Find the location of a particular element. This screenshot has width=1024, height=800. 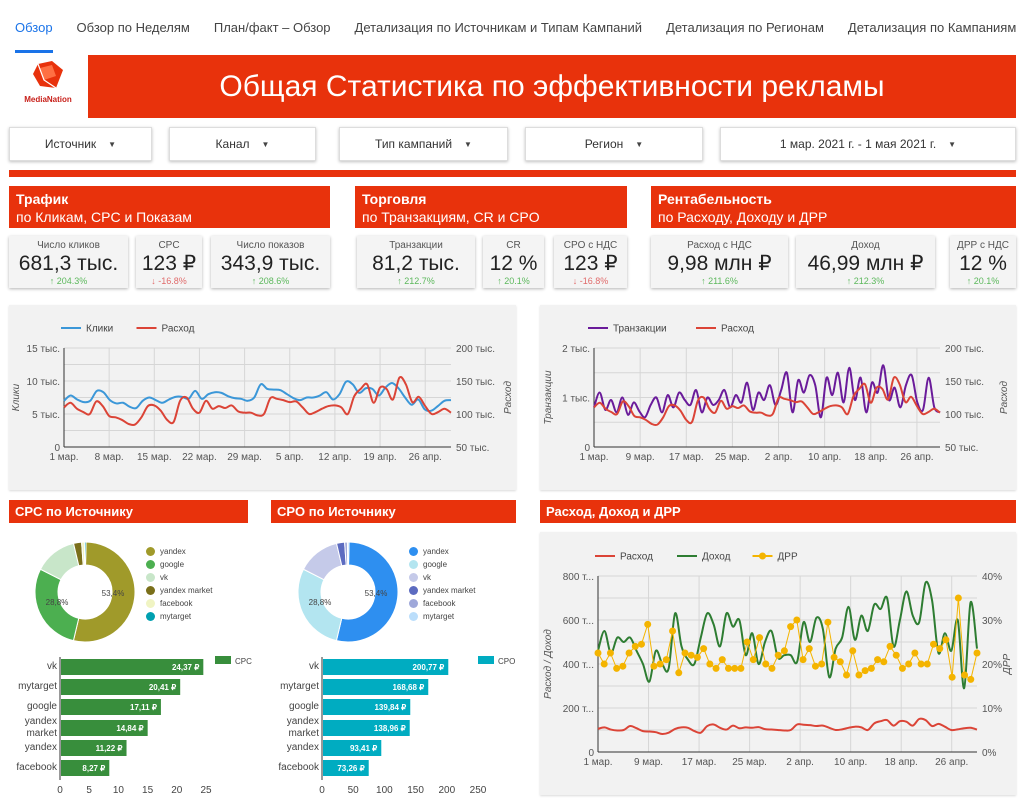

legend-label: mytarget is located at coordinates (176, 616).